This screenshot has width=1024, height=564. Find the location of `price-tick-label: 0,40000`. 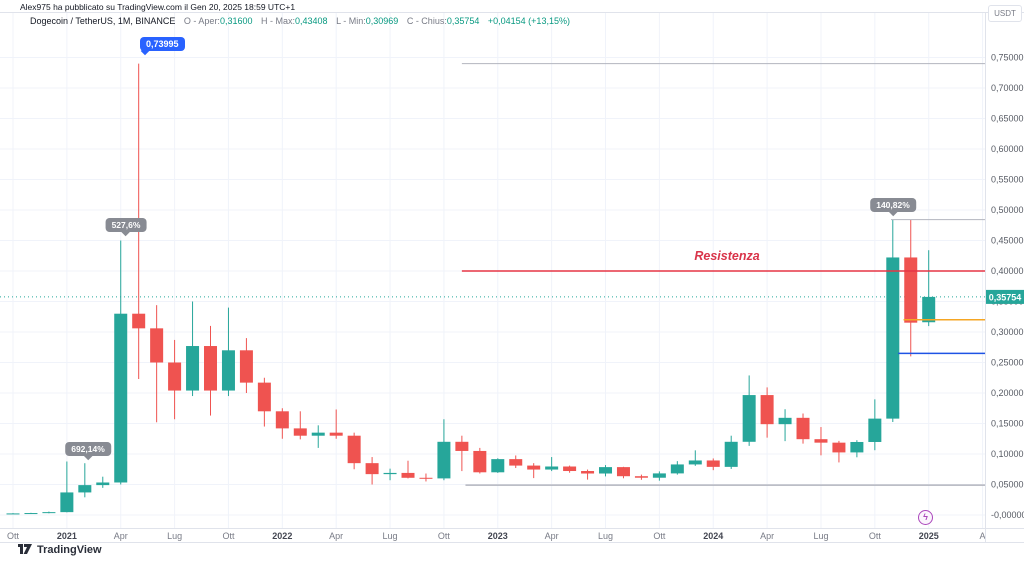

price-tick-label: 0,40000 is located at coordinates (1007, 271).